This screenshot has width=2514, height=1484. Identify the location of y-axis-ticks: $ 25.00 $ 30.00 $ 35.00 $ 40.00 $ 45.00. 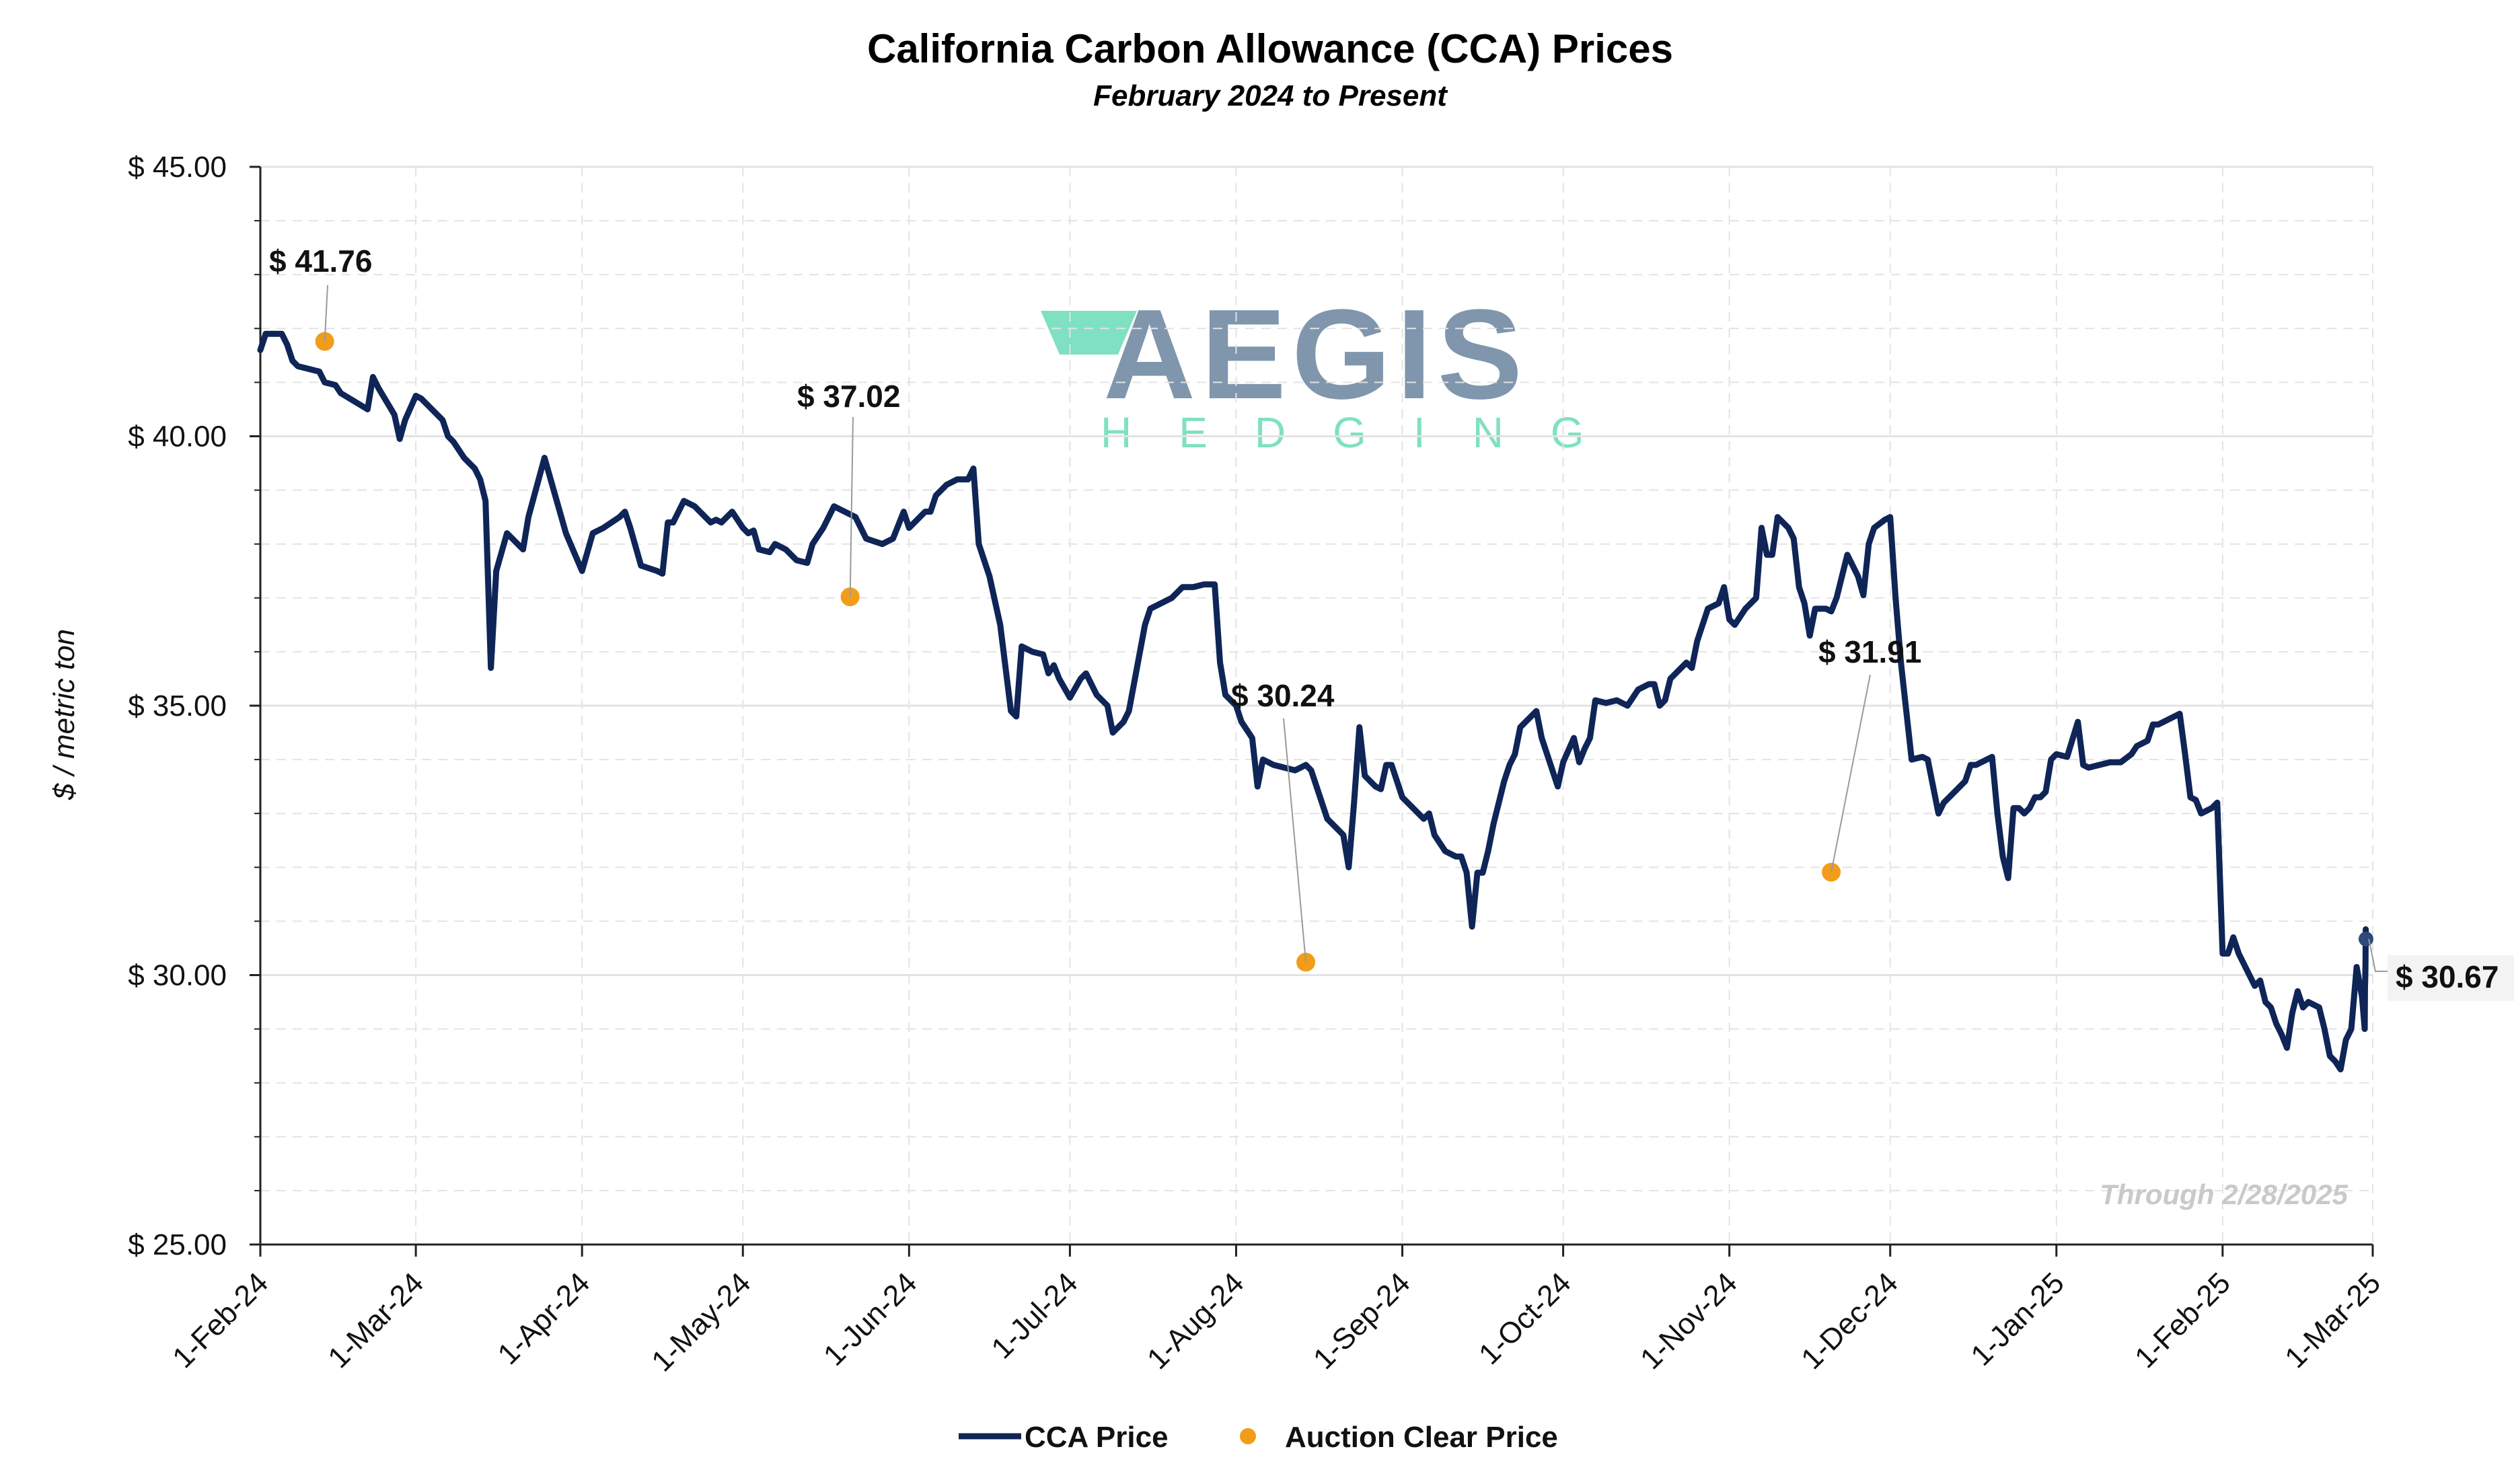
(194, 706).